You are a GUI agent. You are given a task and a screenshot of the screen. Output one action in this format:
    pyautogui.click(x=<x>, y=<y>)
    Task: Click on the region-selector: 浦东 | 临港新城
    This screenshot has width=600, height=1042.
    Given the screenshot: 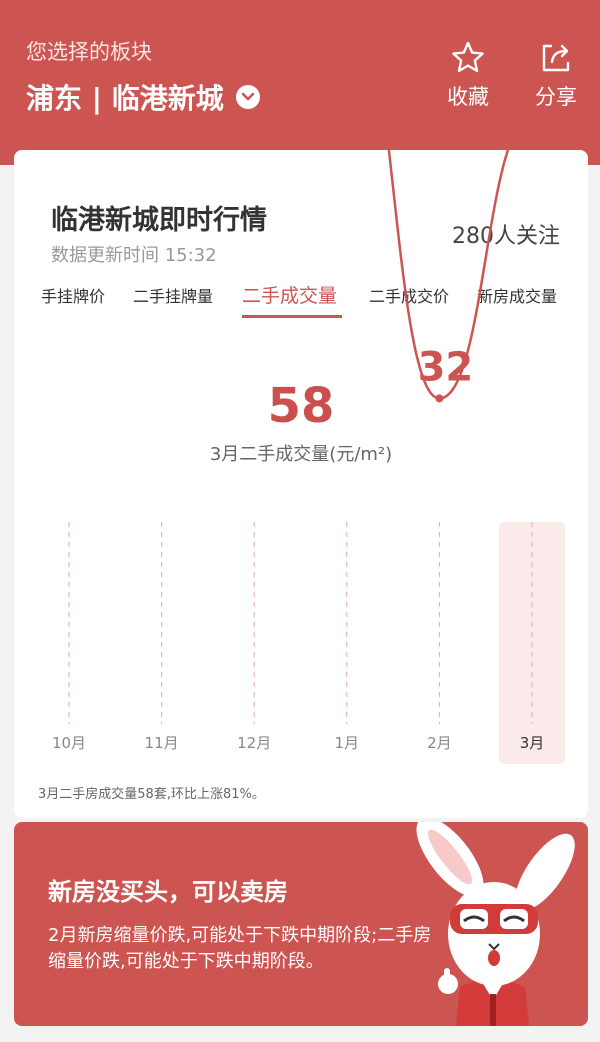 What is the action you would take?
    pyautogui.click(x=143, y=97)
    